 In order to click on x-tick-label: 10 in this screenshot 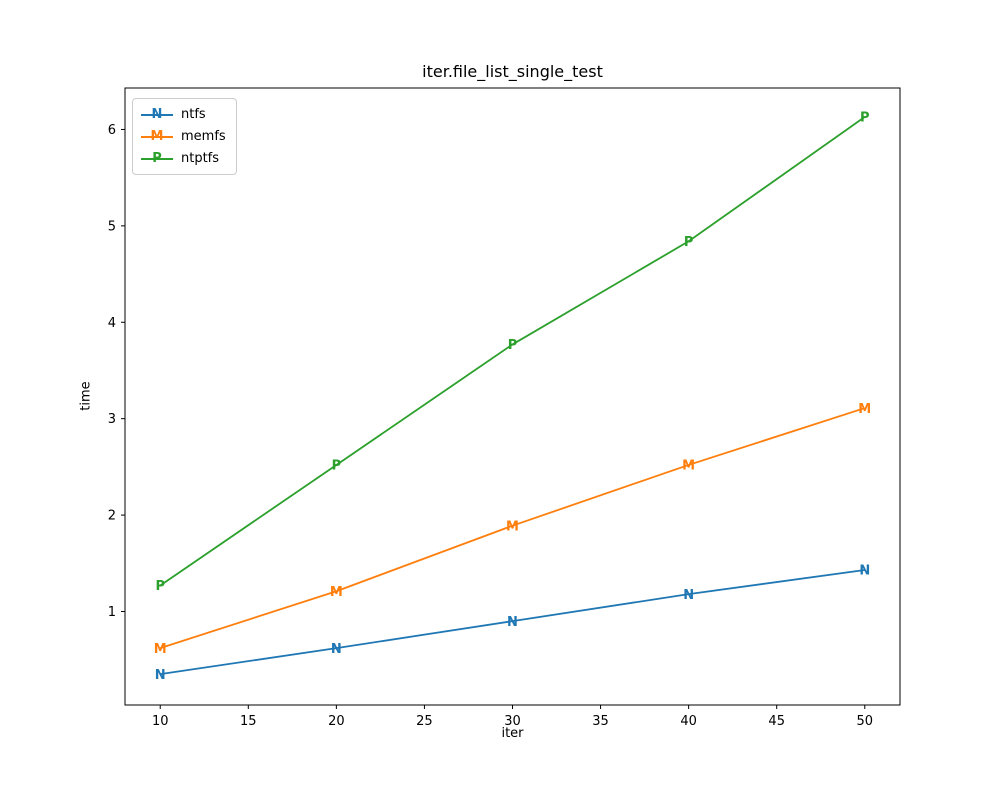, I will do `click(160, 721)`.